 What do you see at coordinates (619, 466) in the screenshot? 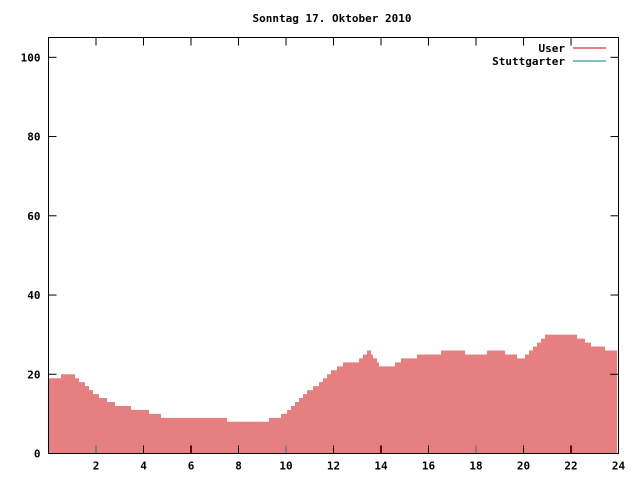
I see `x-tick-label: 24` at bounding box center [619, 466].